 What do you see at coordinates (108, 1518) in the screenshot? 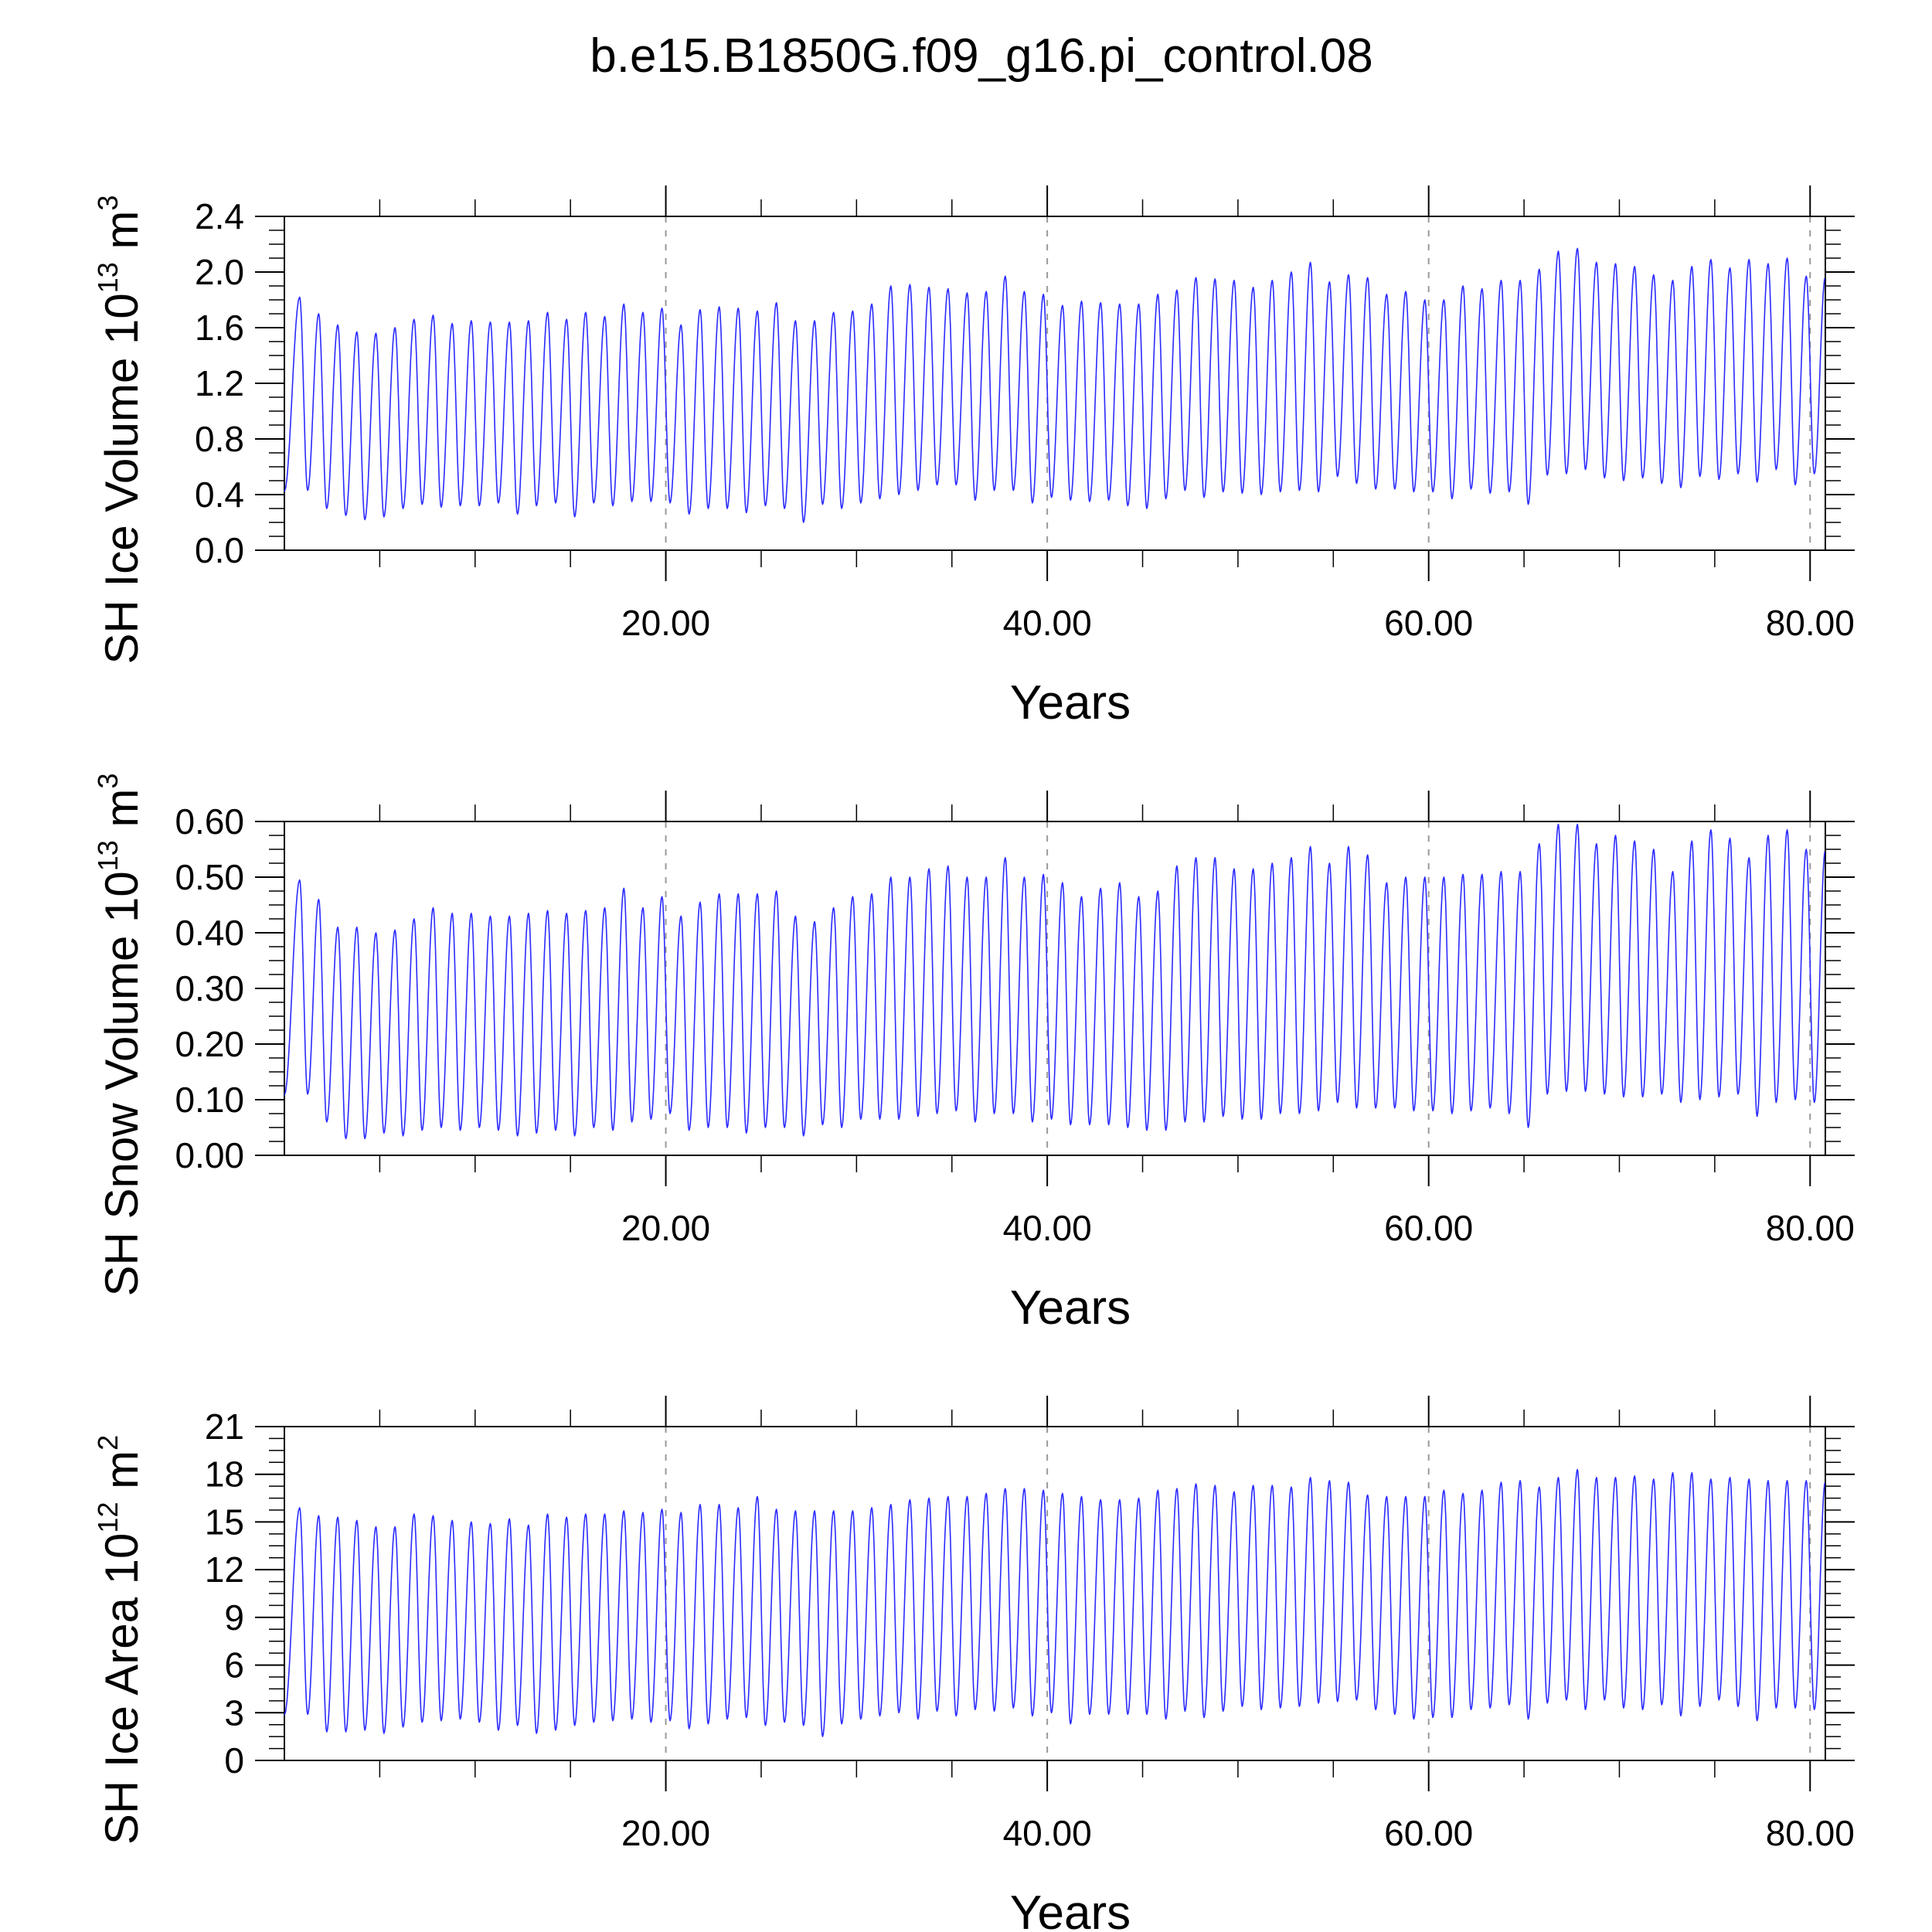
I see `y-axis-label-exponent: 12` at bounding box center [108, 1518].